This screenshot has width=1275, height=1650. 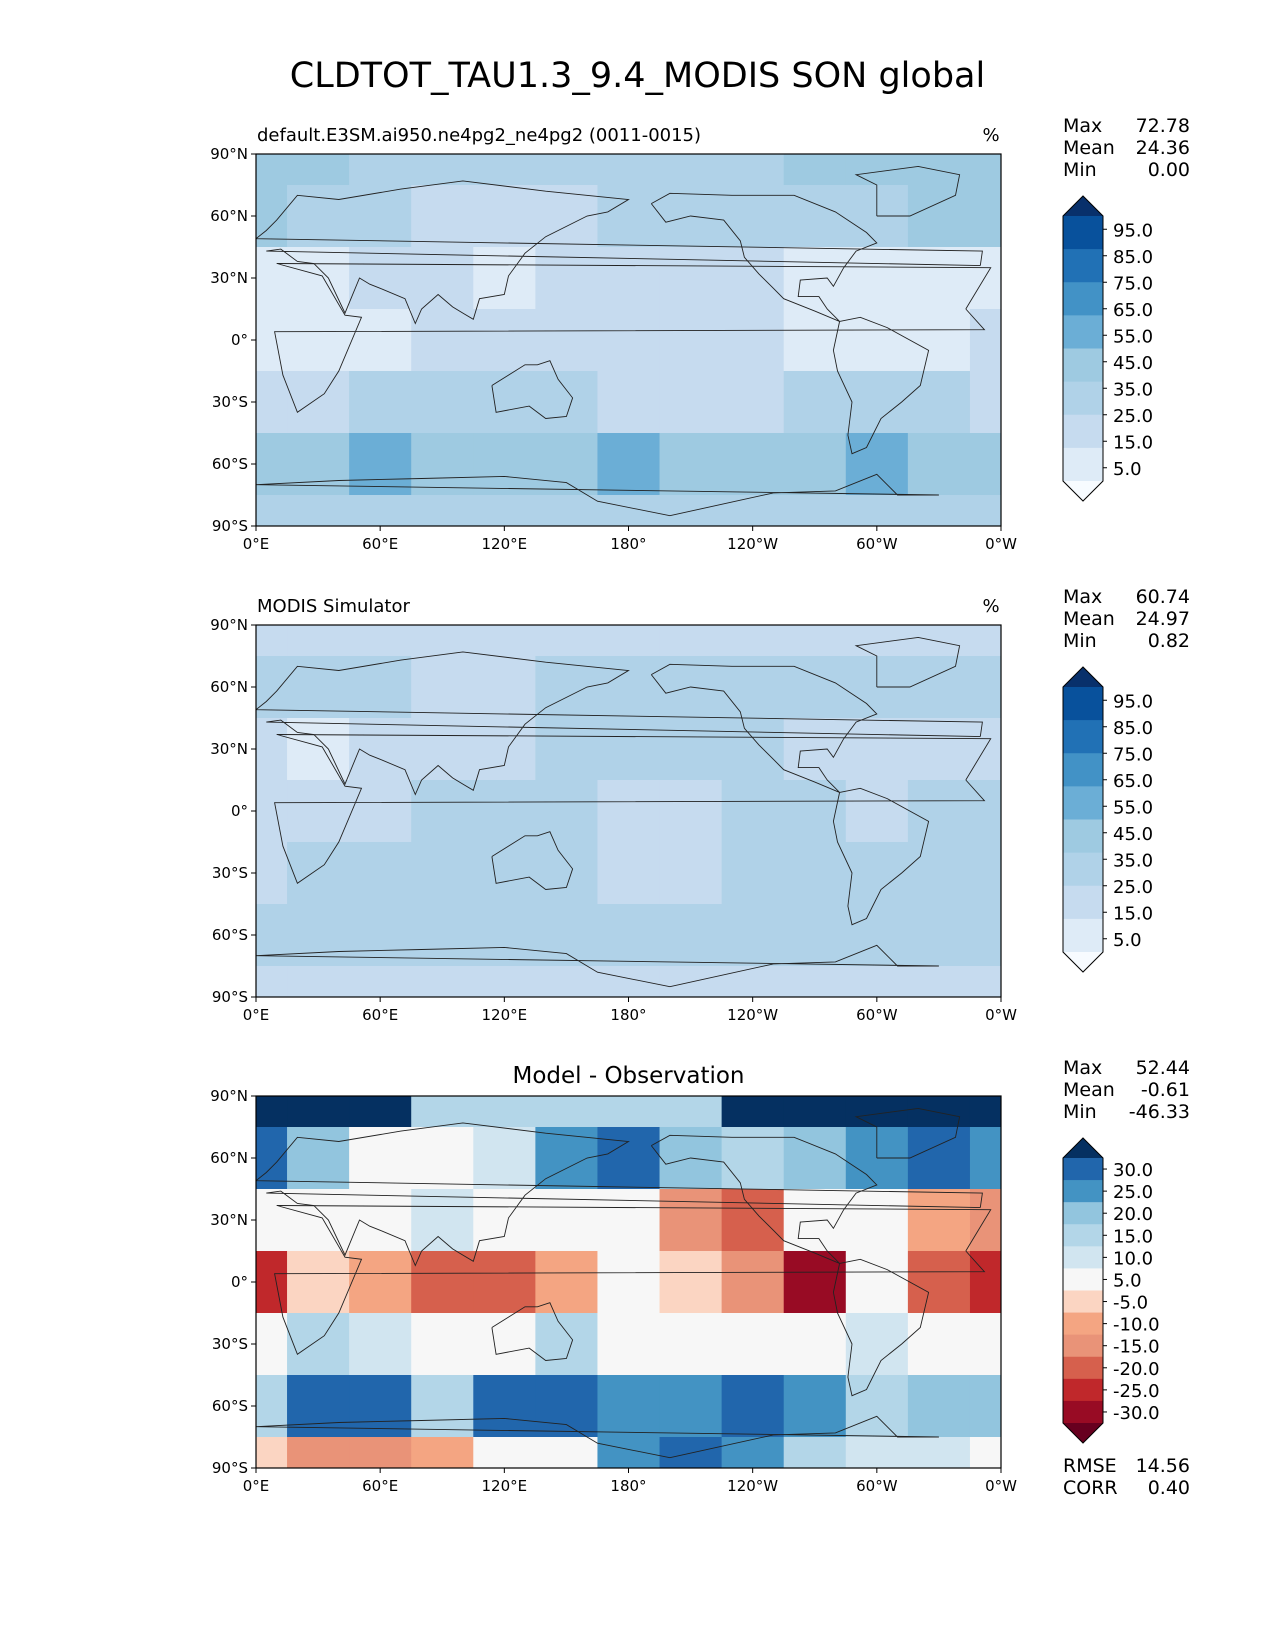 What do you see at coordinates (1133, 310) in the screenshot?
I see `colorbar-tick-label: 65.0` at bounding box center [1133, 310].